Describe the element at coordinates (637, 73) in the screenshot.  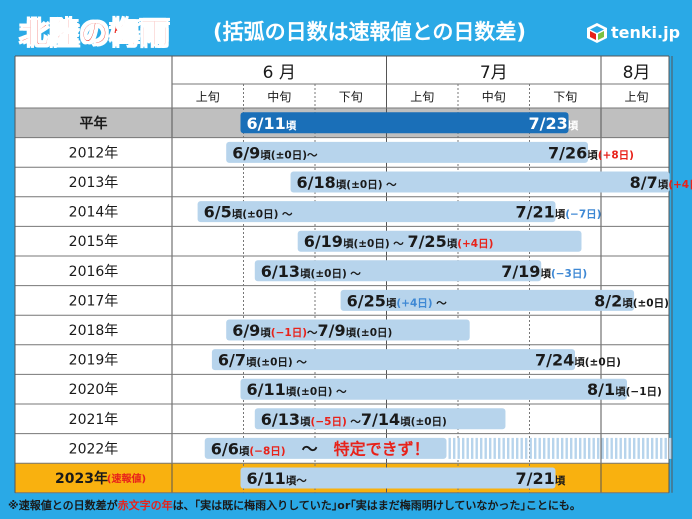
I see `month-label: 8月` at that location.